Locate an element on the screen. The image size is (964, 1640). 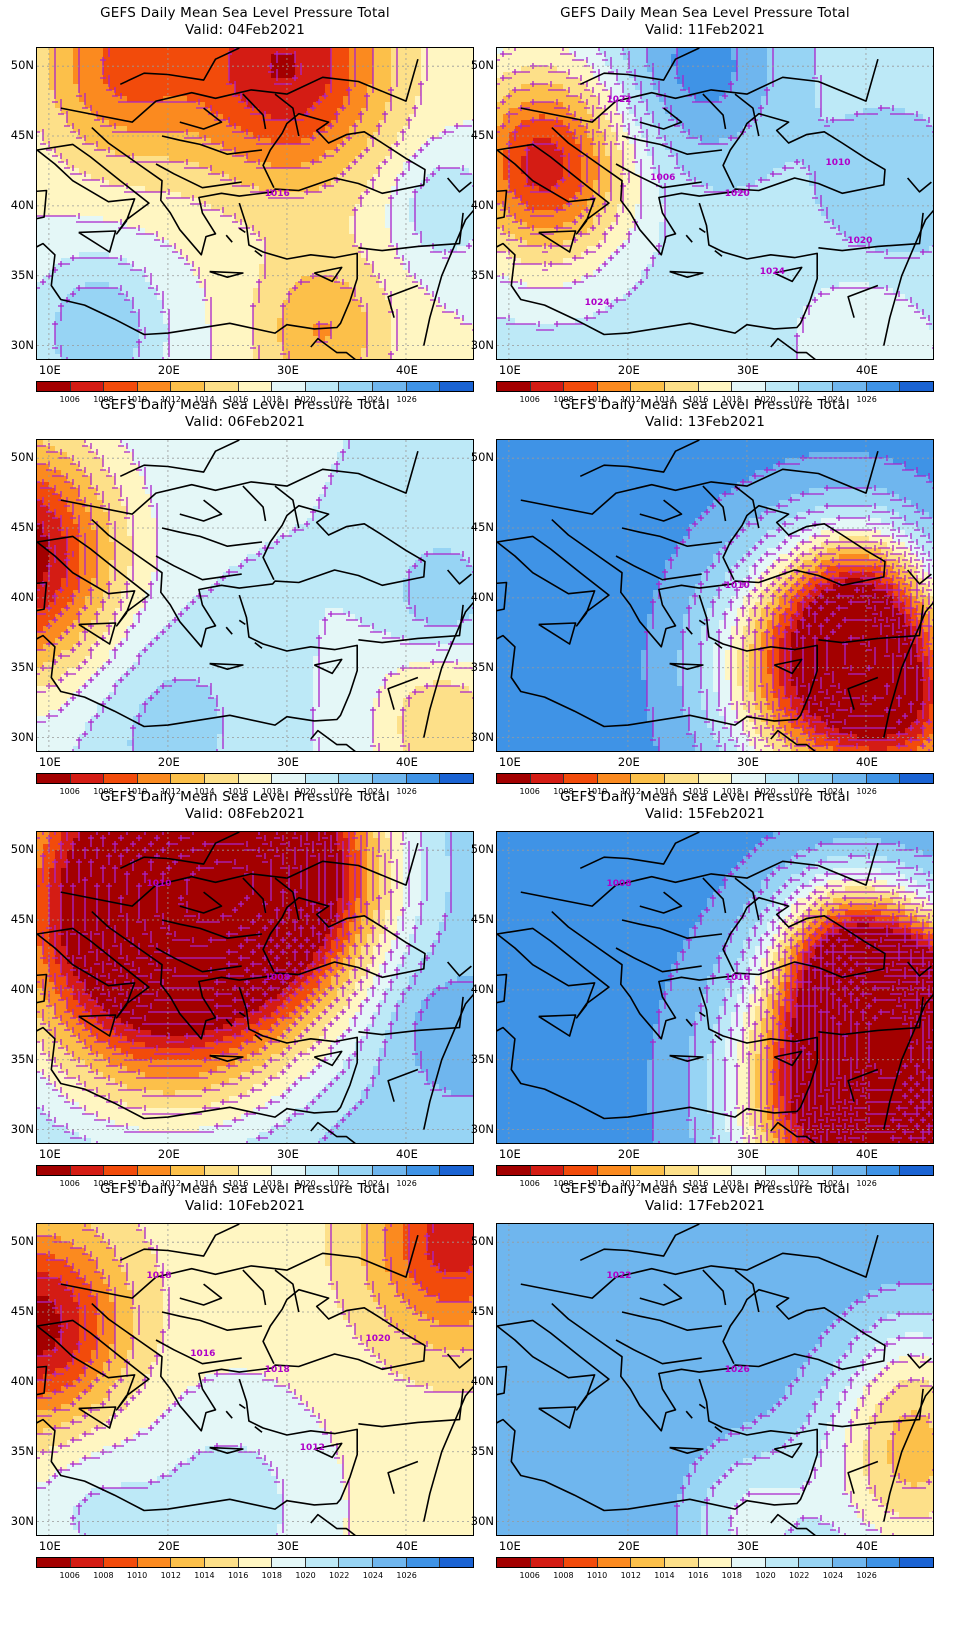
colorbar-label: 1006 is located at coordinates (530, 1575).